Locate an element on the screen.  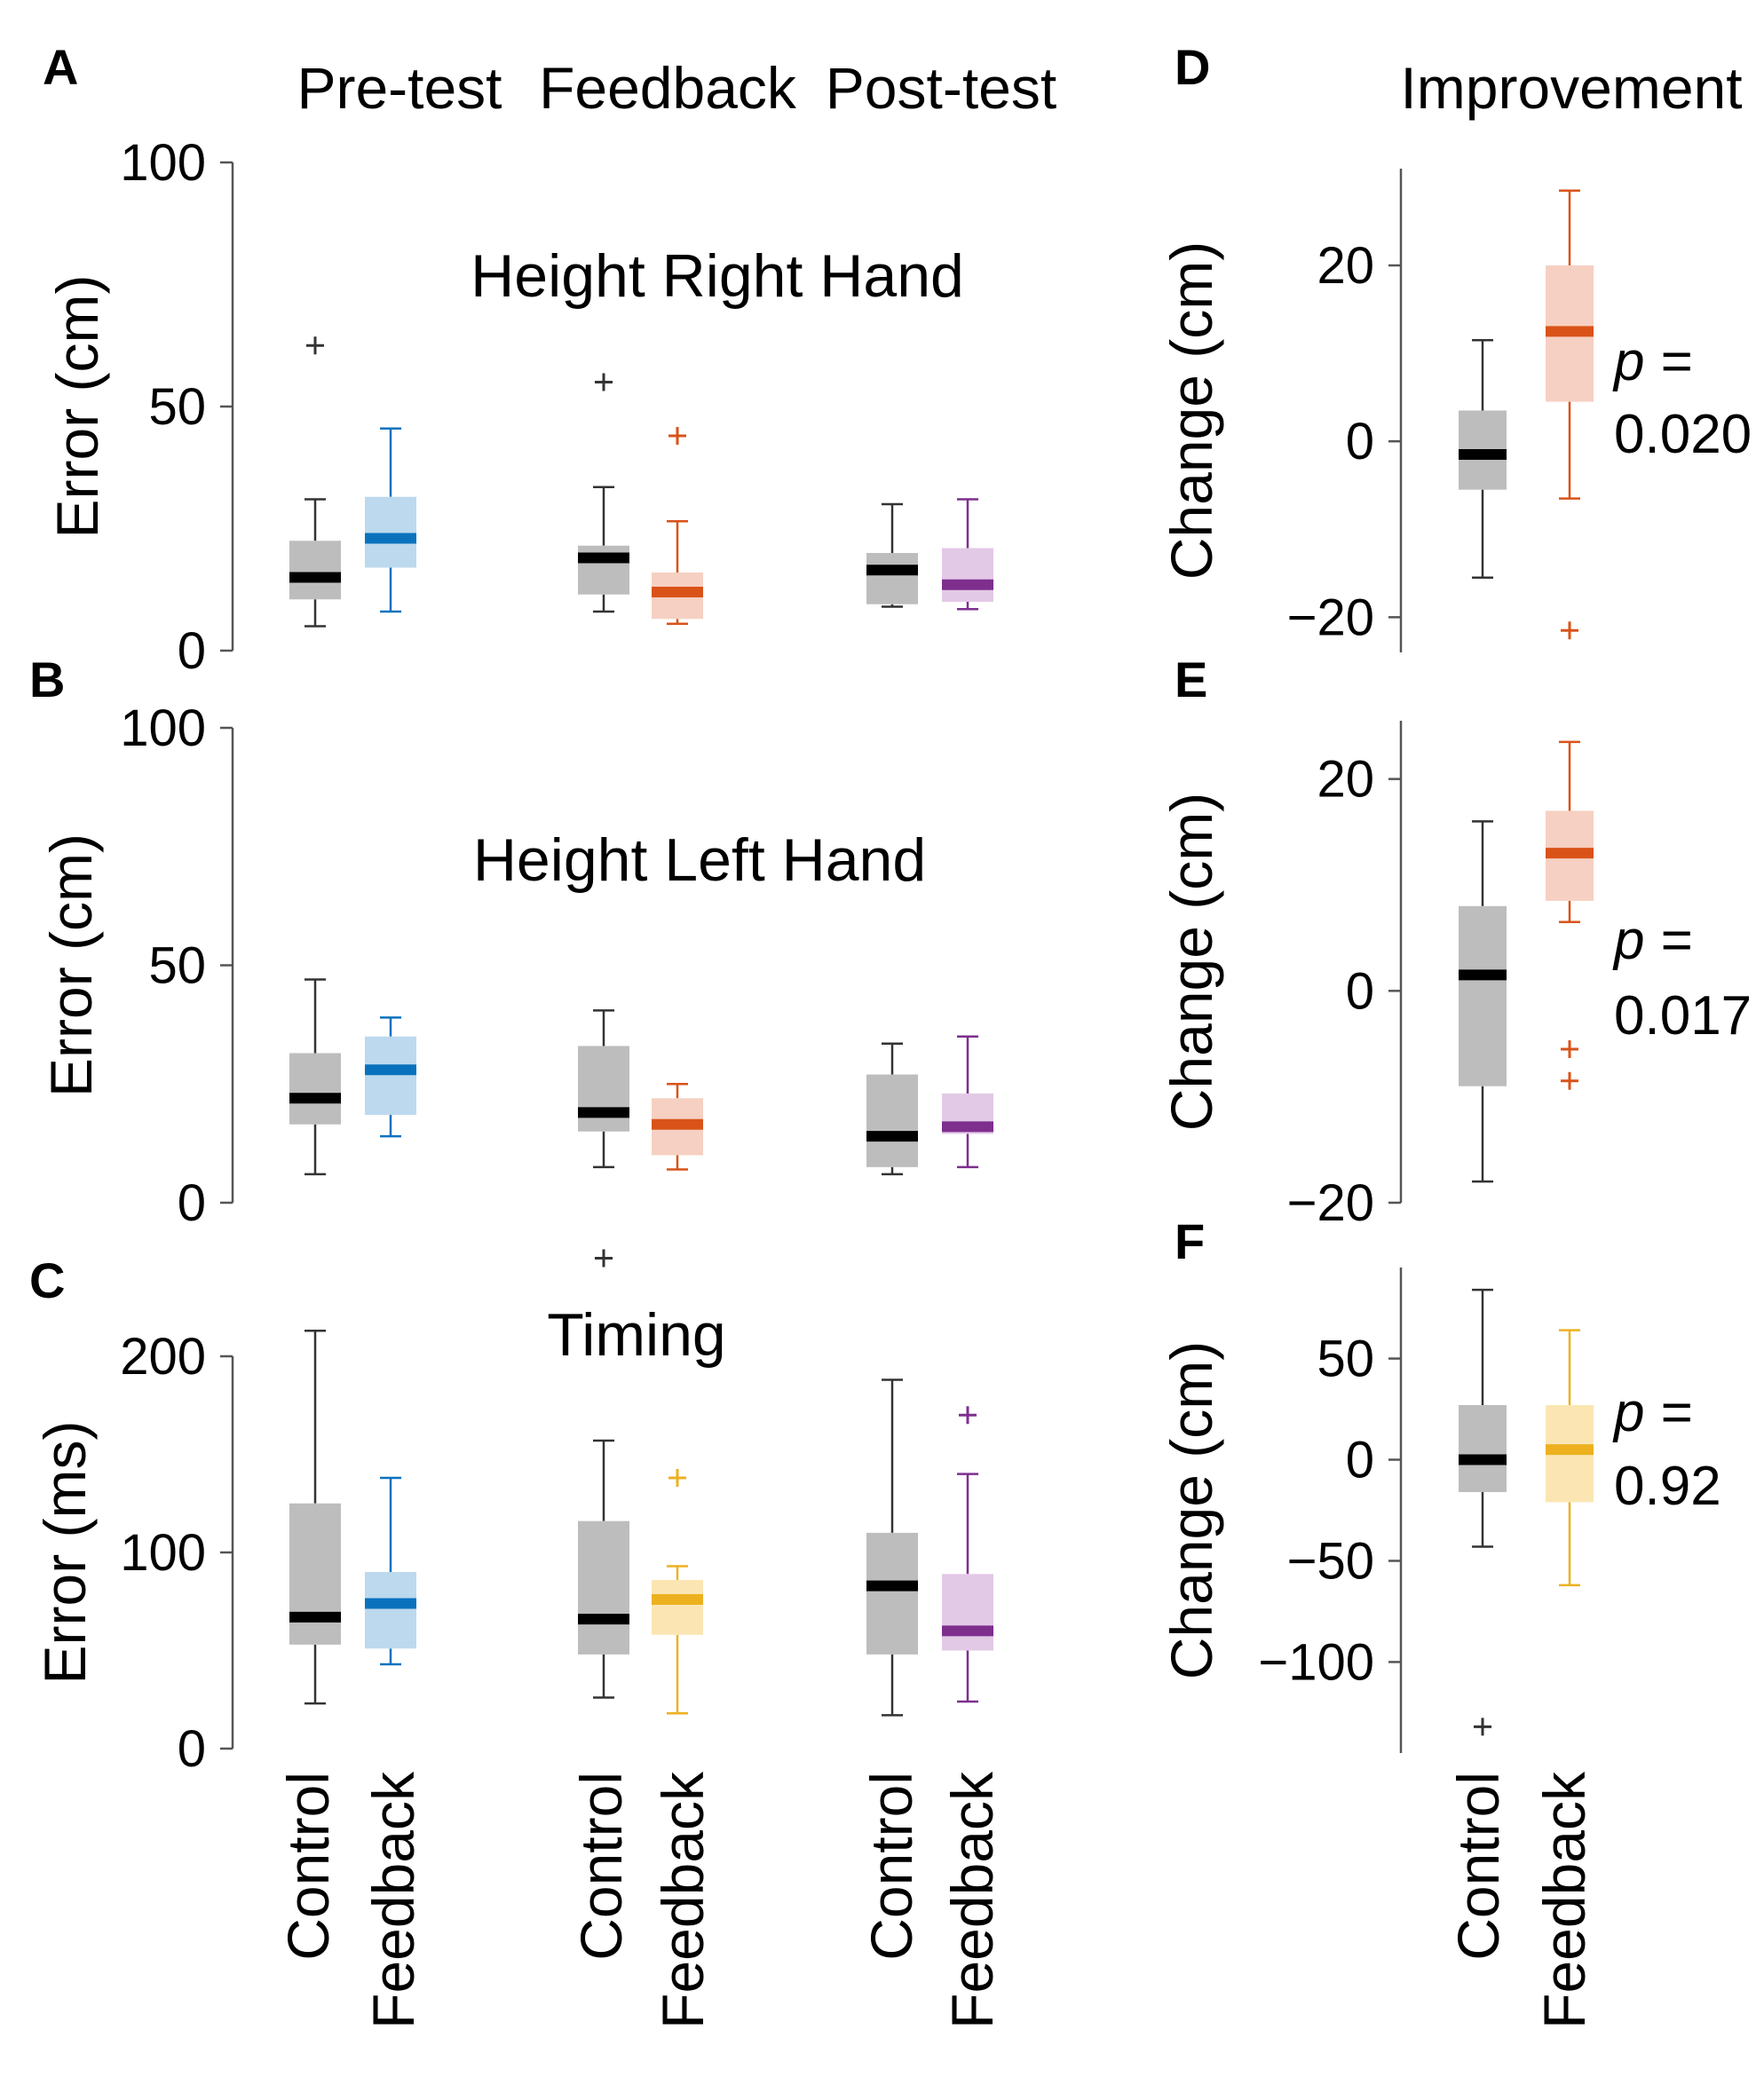
improvement-title: Improvement is located at coordinates (1571, 88).